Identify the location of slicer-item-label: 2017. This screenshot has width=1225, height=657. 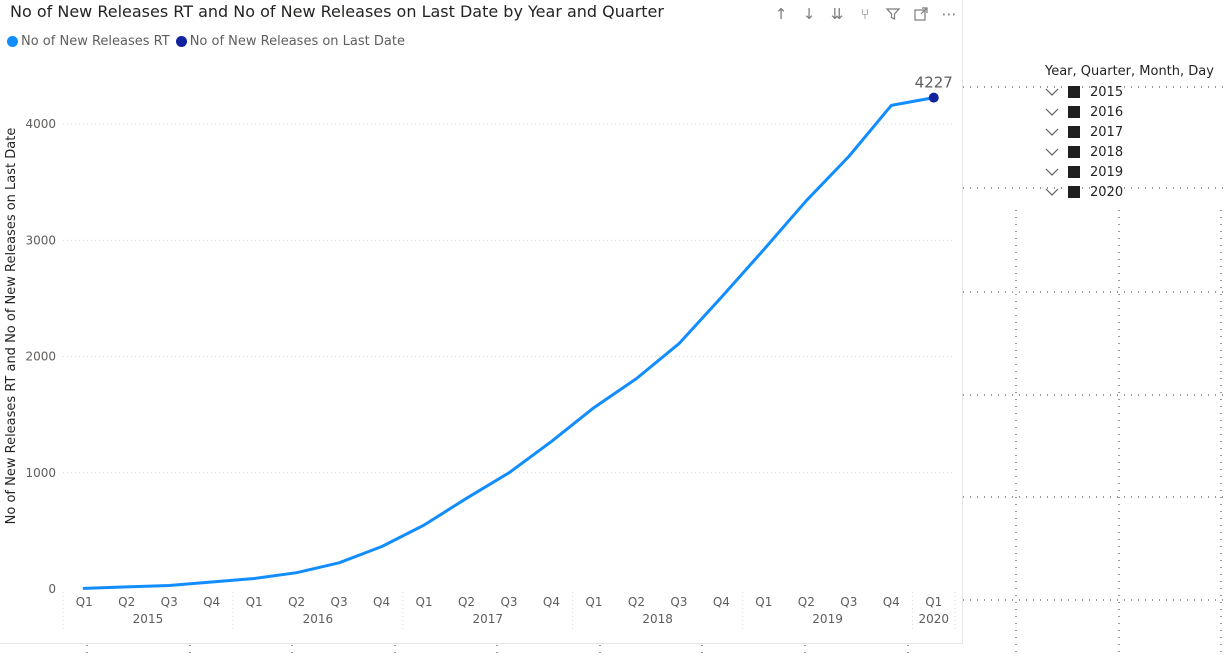
(1107, 132).